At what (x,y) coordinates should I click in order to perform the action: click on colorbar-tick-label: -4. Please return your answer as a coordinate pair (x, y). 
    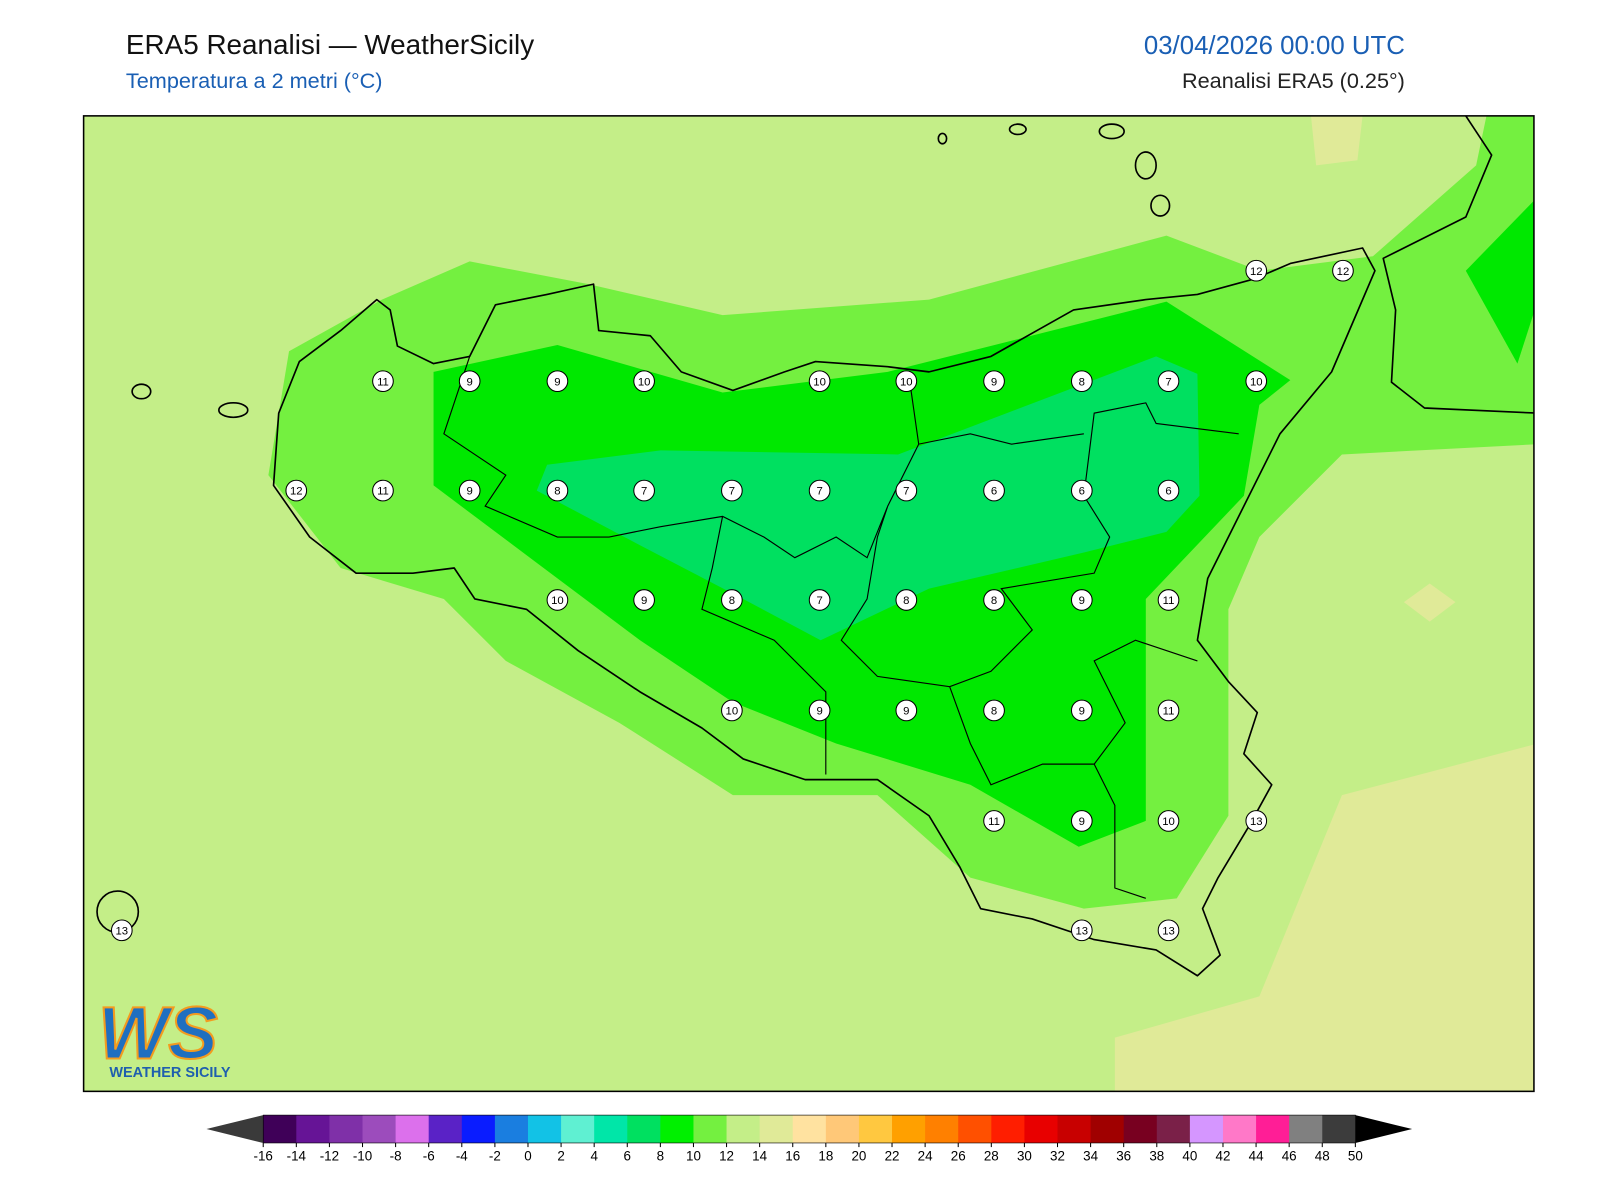
    Looking at the image, I should click on (462, 1156).